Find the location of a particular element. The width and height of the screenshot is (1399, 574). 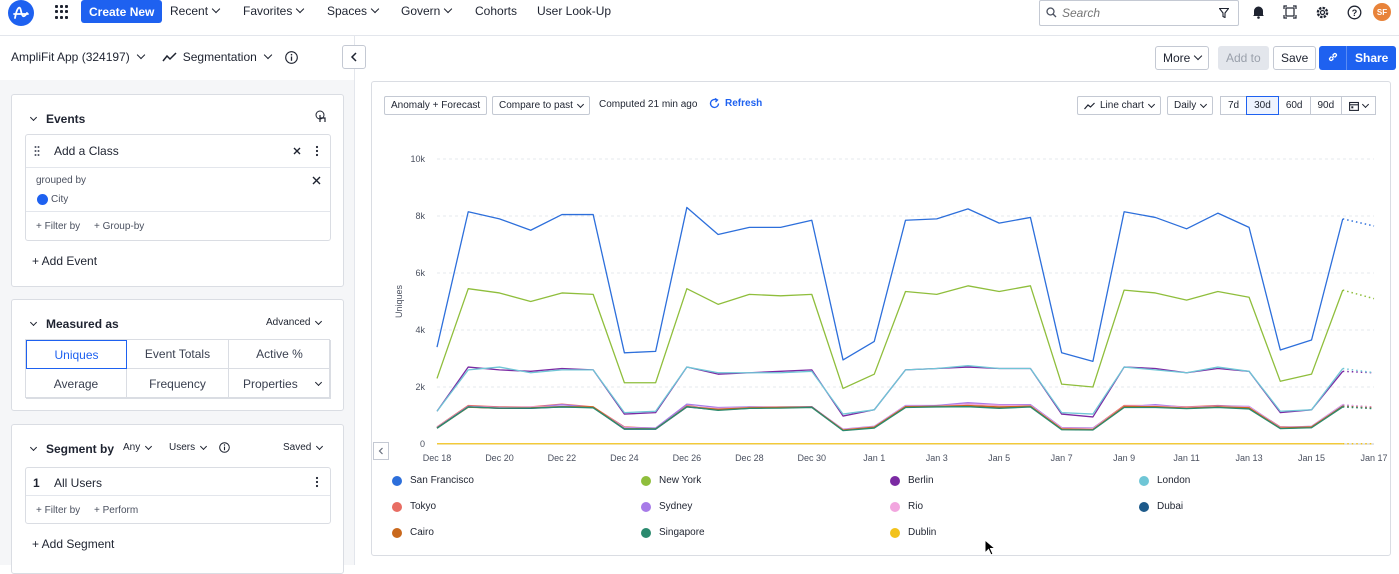

copy-link-button is located at coordinates (1333, 58).